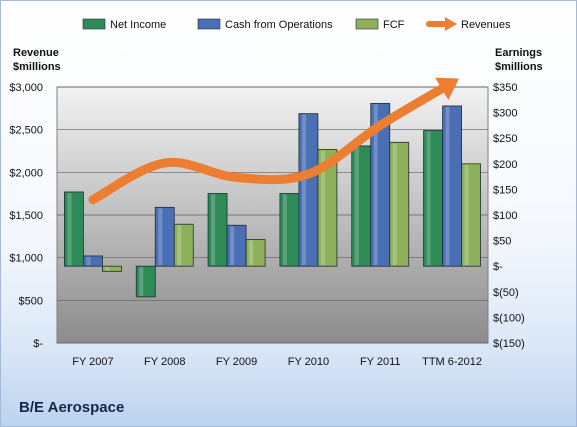  What do you see at coordinates (26, 131) in the screenshot?
I see `left-tick-label: $2,500` at bounding box center [26, 131].